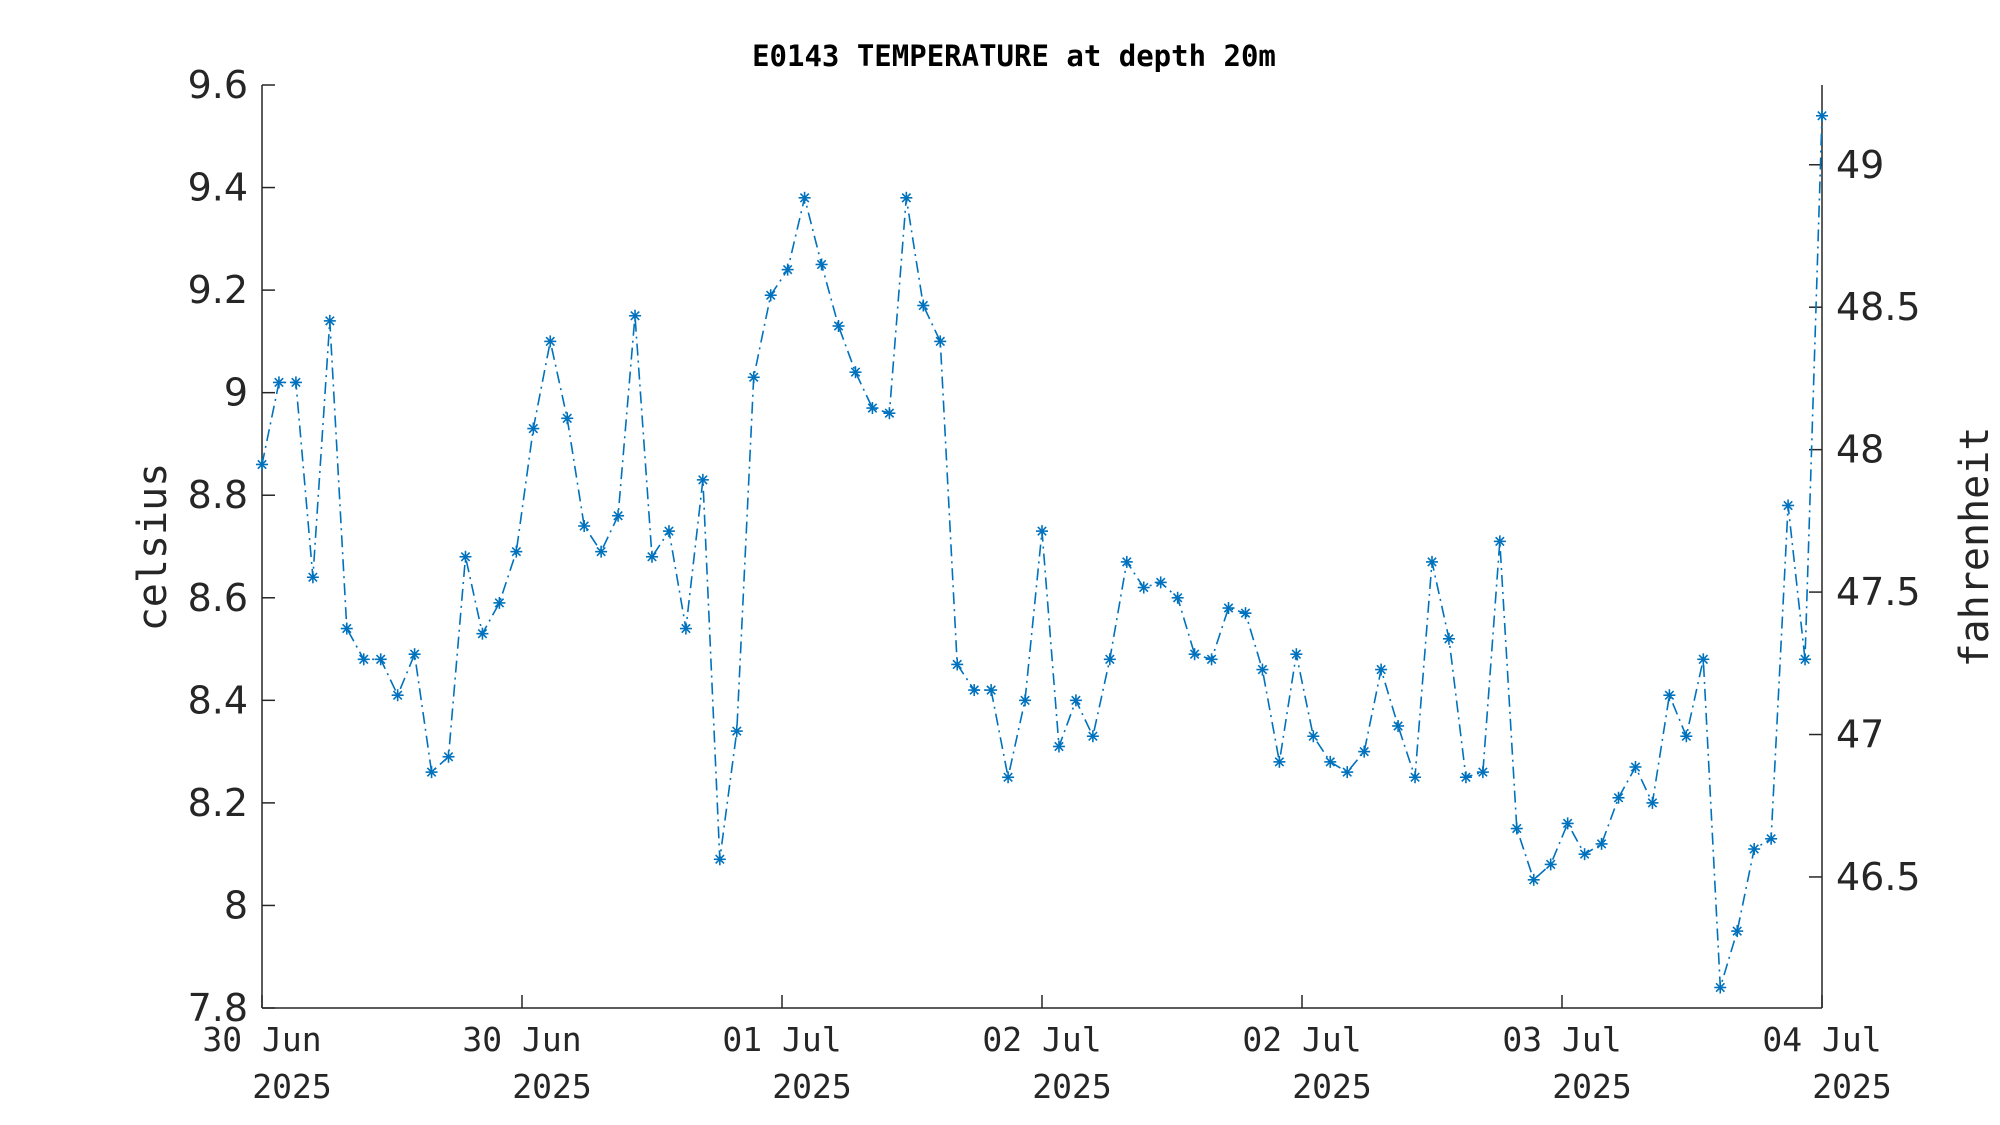 The image size is (2000, 1125). I want to click on y2-tick-label: 49, so click(1860, 165).